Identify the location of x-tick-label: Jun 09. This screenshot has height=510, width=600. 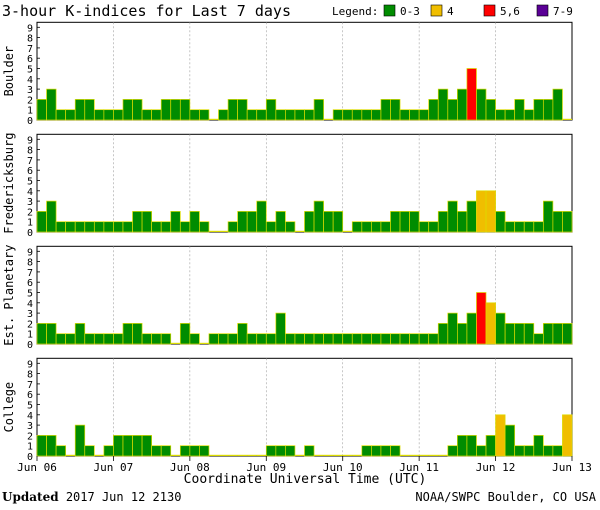
(266, 467).